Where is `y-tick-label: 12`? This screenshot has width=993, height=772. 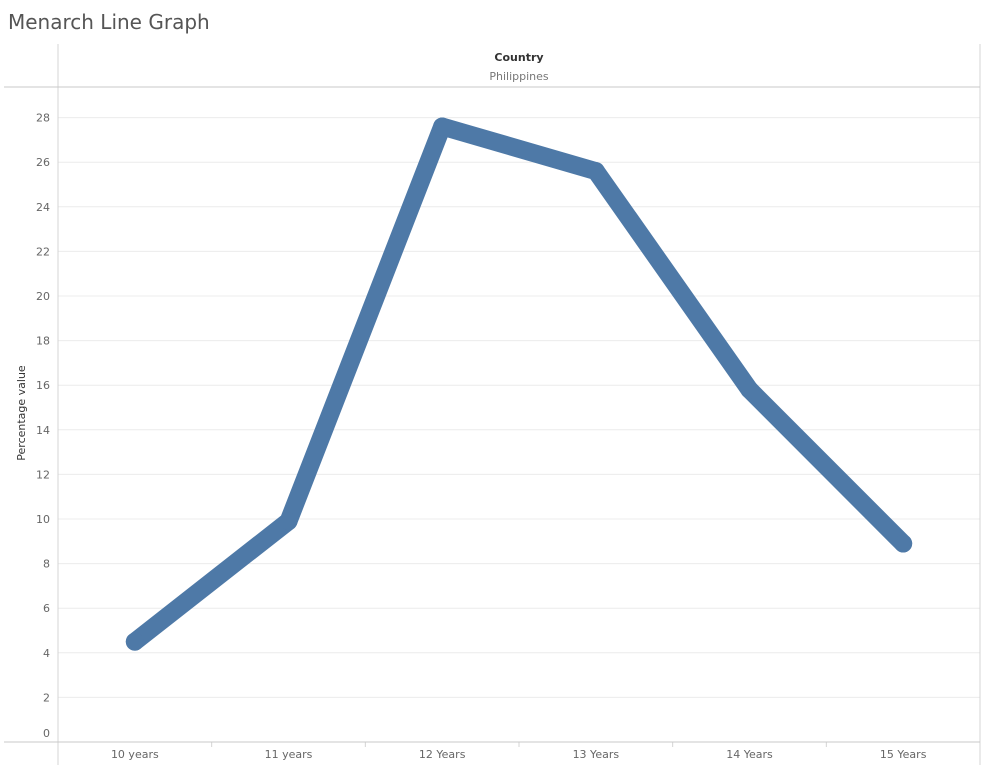
y-tick-label: 12 is located at coordinates (43, 474).